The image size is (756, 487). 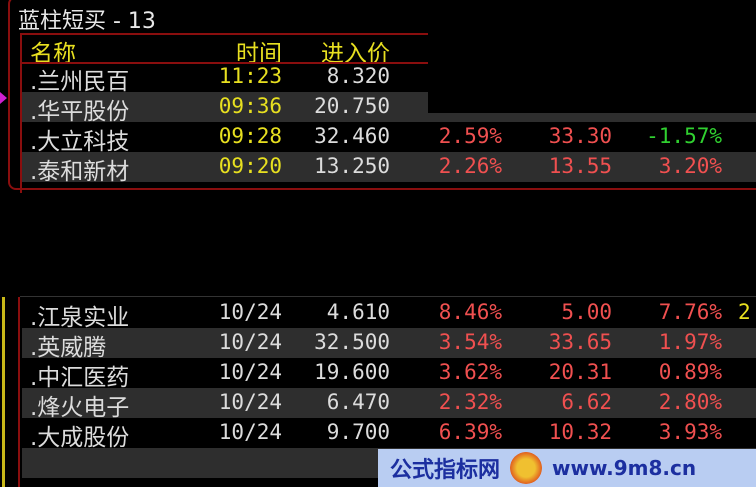 What do you see at coordinates (80, 378) in the screenshot?
I see `stock-name: .中汇医药` at bounding box center [80, 378].